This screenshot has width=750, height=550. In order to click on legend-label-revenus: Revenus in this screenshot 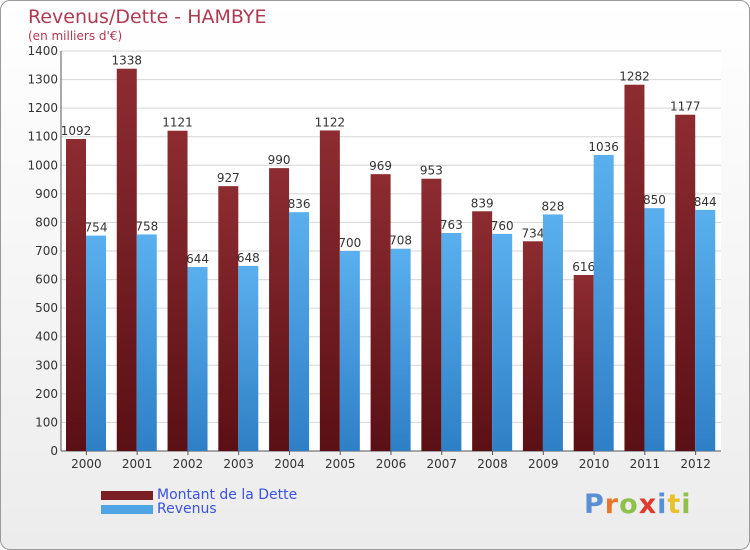, I will do `click(187, 509)`.